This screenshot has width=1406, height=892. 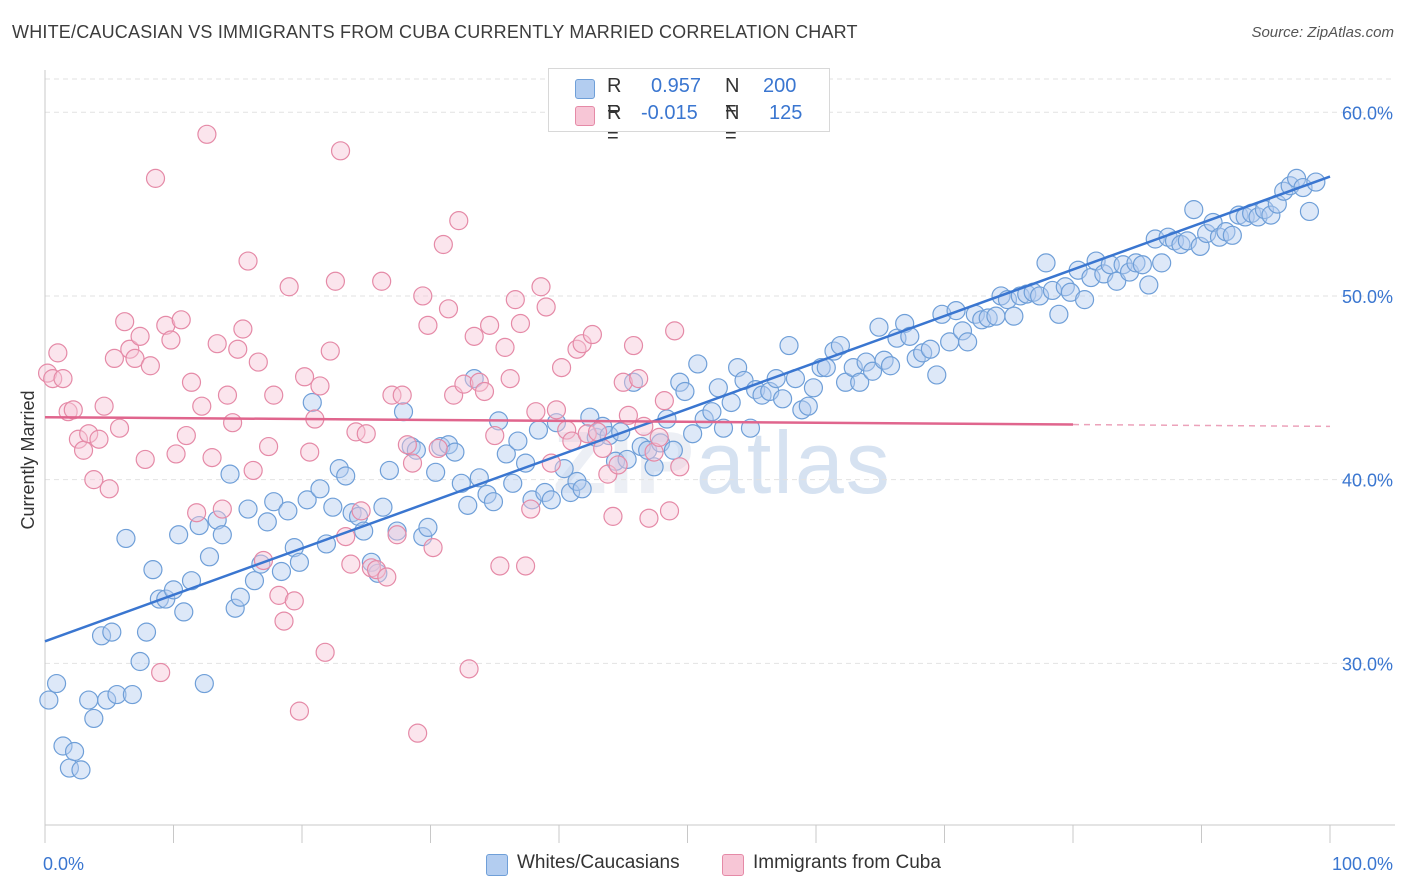 I want to click on cuba-trend-extension, so click(x=1201, y=425).